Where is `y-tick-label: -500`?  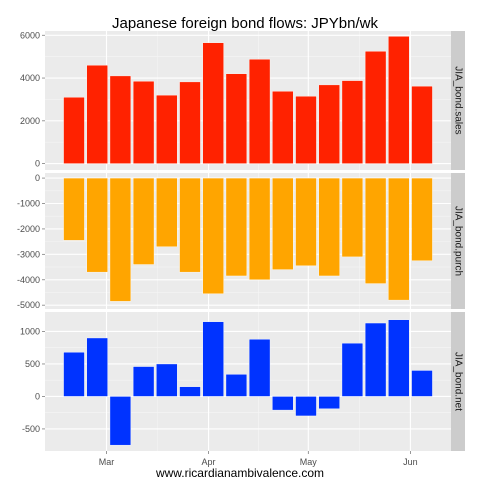 y-tick-label: -500 is located at coordinates (31, 429).